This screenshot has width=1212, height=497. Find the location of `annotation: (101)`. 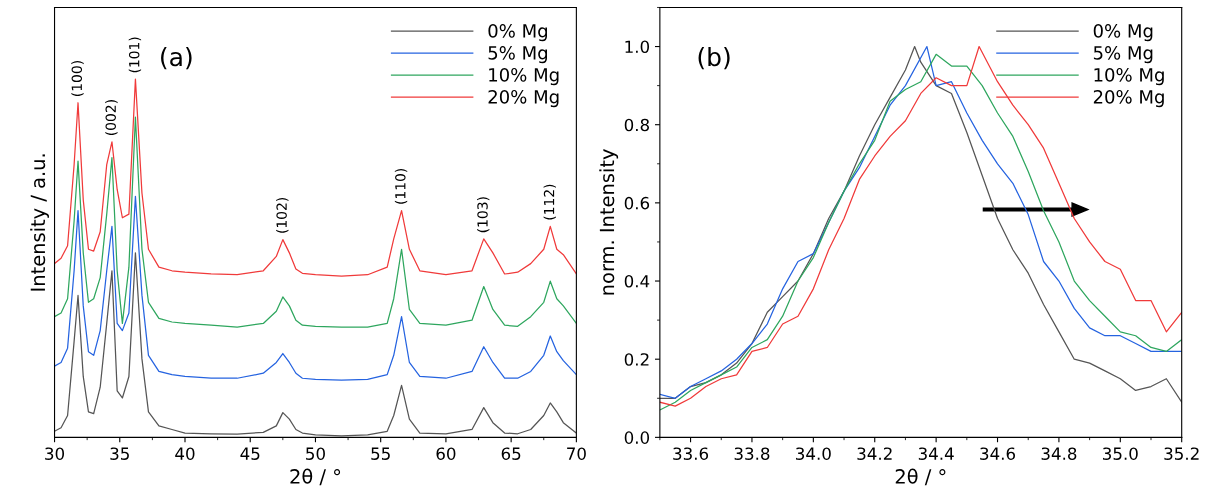

annotation: (101) is located at coordinates (135, 55).